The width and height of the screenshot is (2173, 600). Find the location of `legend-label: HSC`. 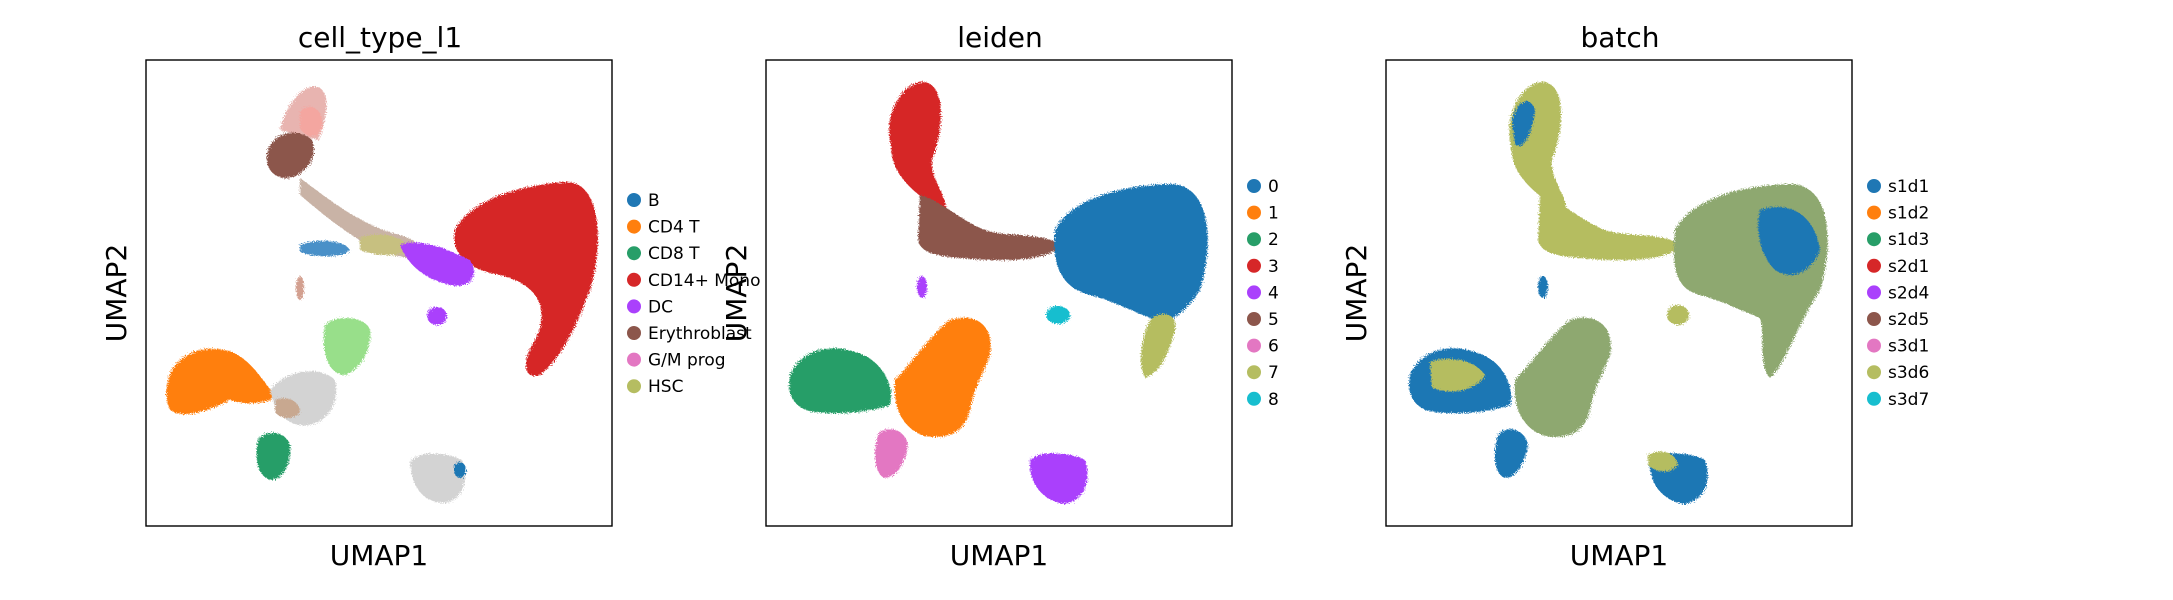

legend-label: HSC is located at coordinates (665, 387).